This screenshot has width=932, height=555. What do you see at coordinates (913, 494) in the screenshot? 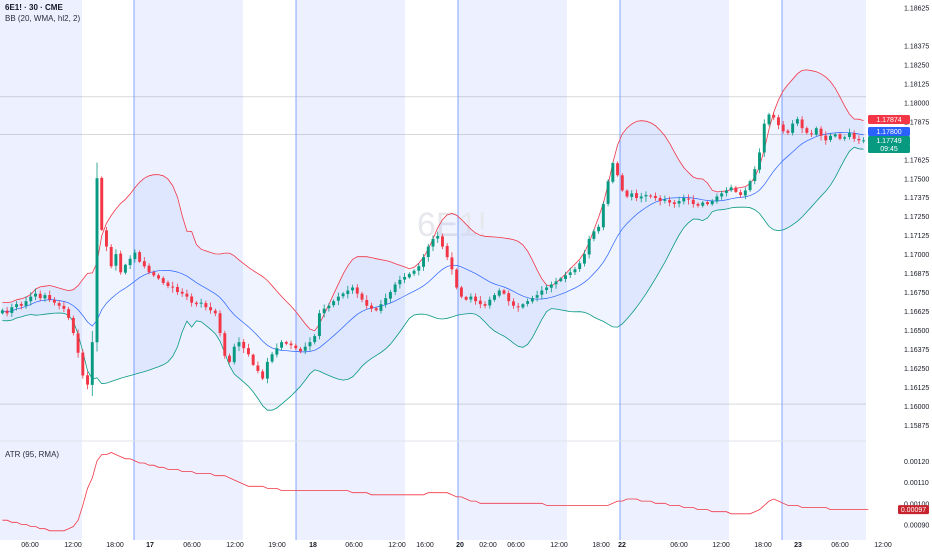
I see `atr-axis: 0.00120 0.00110 0.00100 0.00090 0.00097` at bounding box center [913, 494].